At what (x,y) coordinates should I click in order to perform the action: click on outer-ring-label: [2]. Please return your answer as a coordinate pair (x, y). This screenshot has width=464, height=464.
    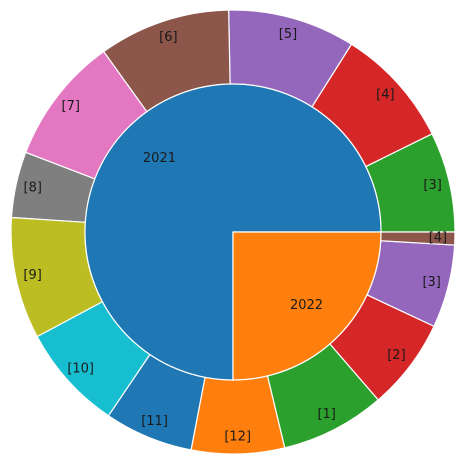
    Looking at the image, I should click on (396, 355).